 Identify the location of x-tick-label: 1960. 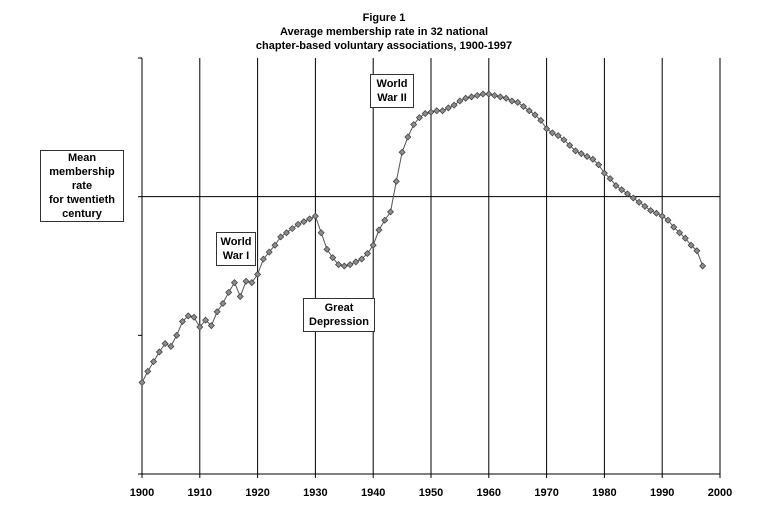
(489, 493).